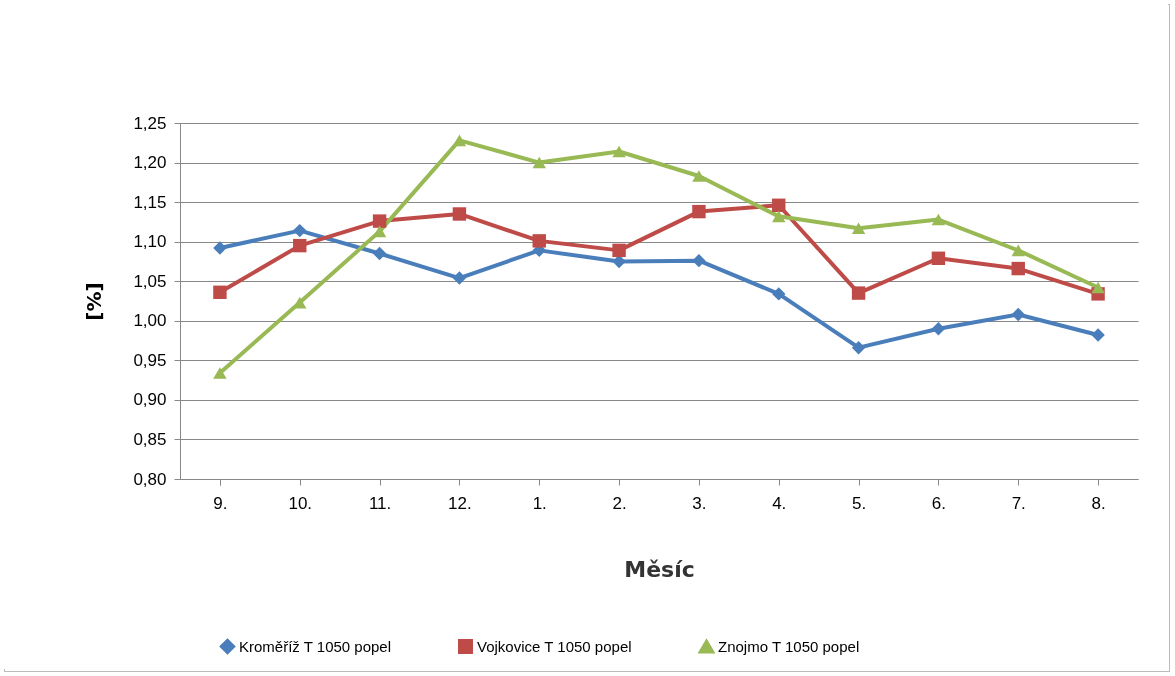 The height and width of the screenshot is (676, 1175). Describe the element at coordinates (300, 503) in the screenshot. I see `x-tick-label: 10.` at that location.